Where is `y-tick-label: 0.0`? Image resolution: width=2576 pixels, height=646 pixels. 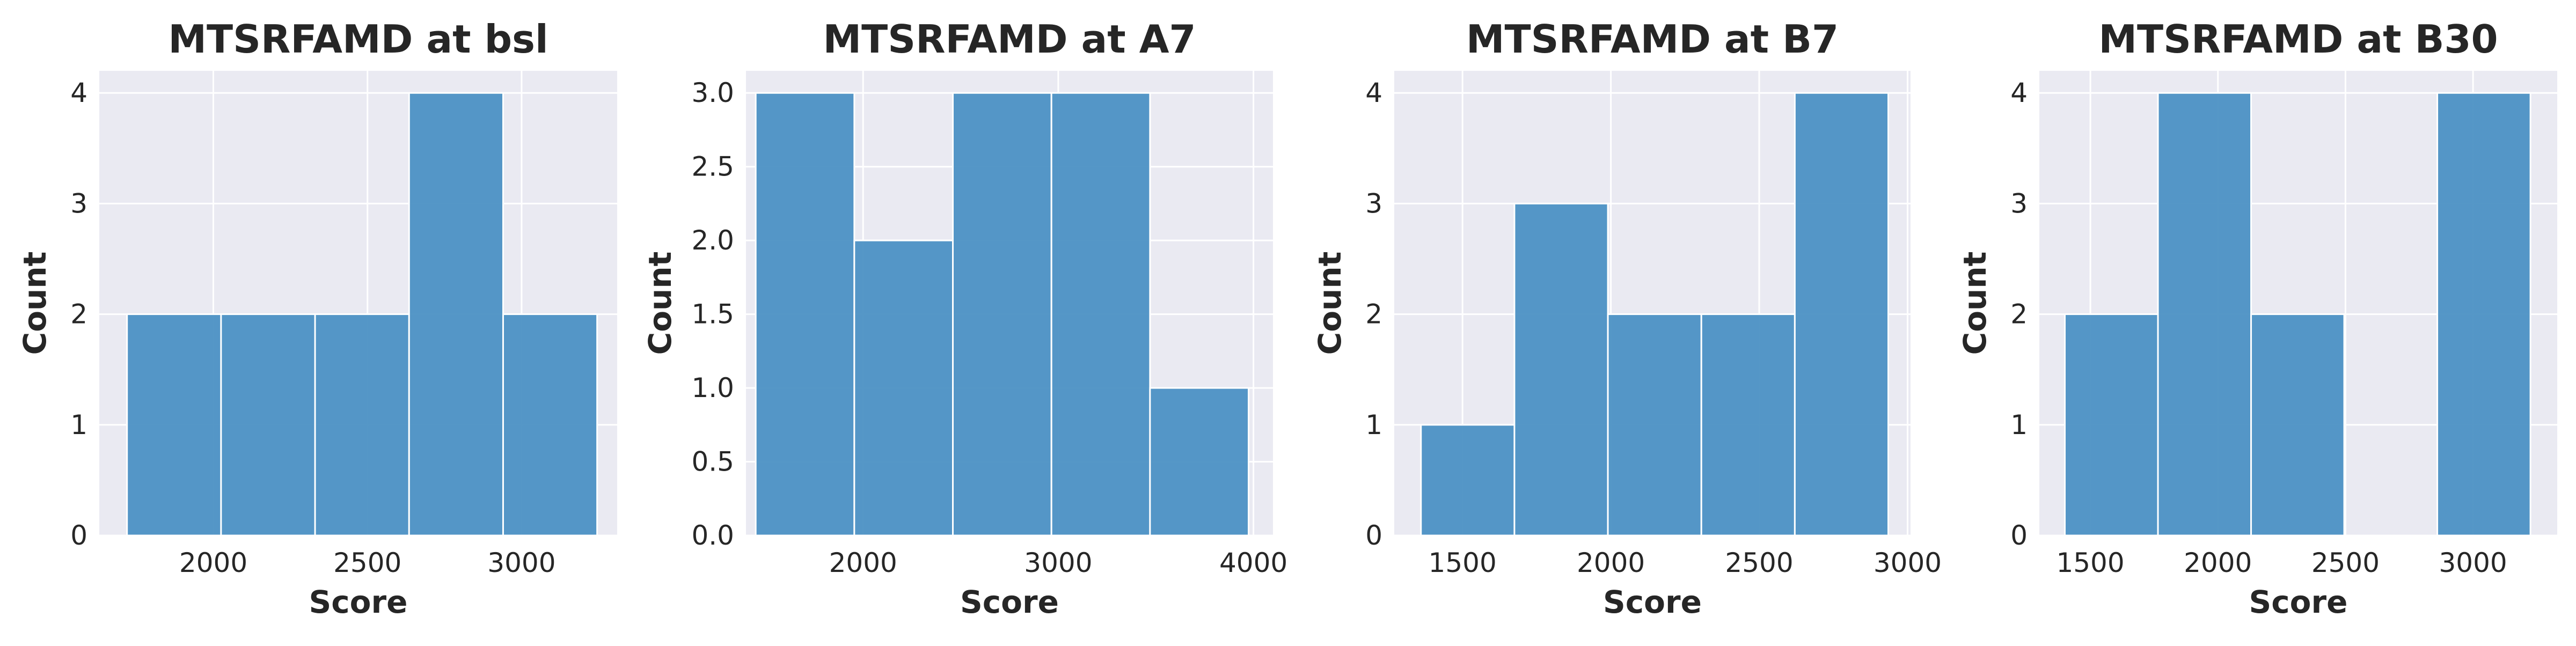
y-tick-label: 0.0 is located at coordinates (712, 535).